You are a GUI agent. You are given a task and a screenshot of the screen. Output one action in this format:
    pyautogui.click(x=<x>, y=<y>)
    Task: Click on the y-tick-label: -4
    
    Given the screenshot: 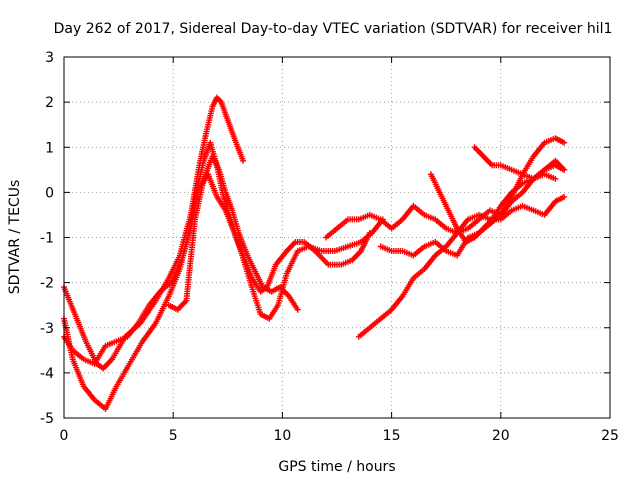 What is the action you would take?
    pyautogui.click(x=47, y=374)
    